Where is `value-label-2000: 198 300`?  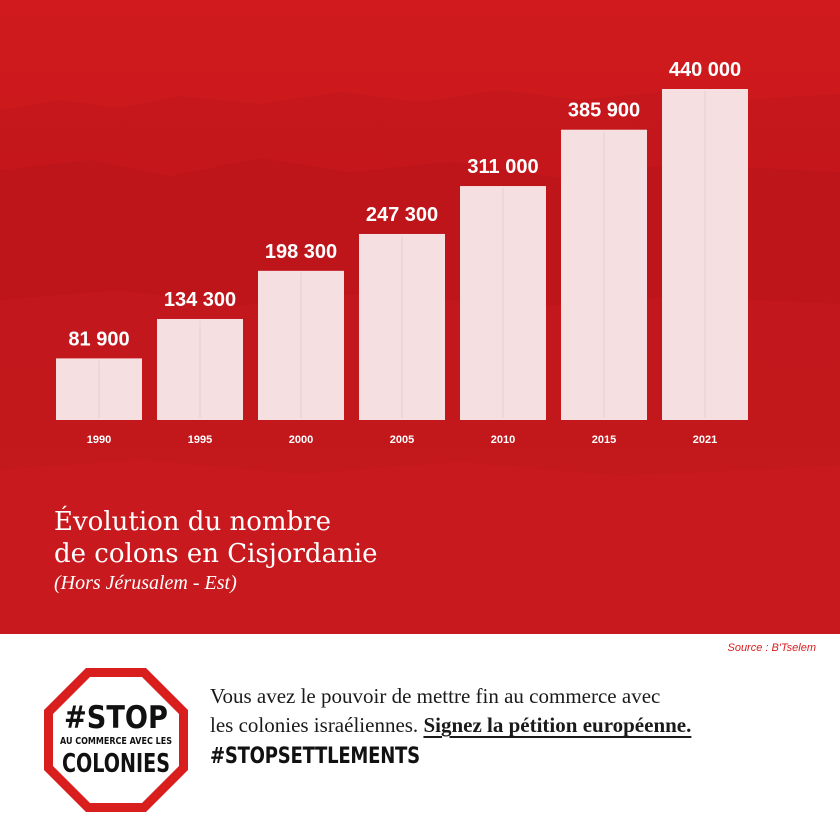
value-label-2000: 198 300 is located at coordinates (301, 252).